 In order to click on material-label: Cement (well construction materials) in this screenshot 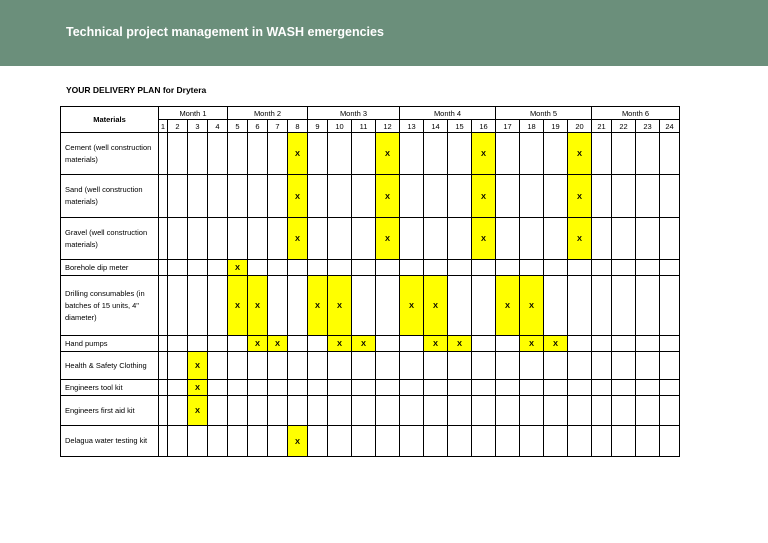, I will do `click(109, 153)`.